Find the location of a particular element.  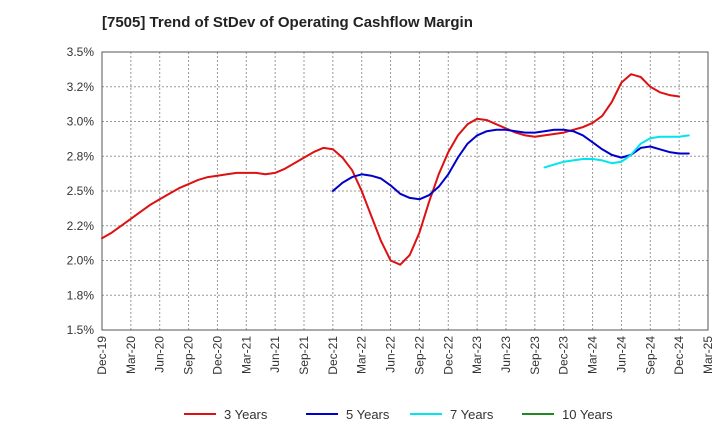

legend-label: 10 Years is located at coordinates (587, 414).